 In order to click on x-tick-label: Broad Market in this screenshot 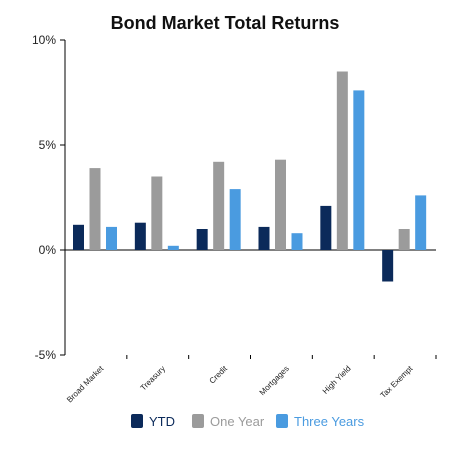, I will do `click(85, 384)`.